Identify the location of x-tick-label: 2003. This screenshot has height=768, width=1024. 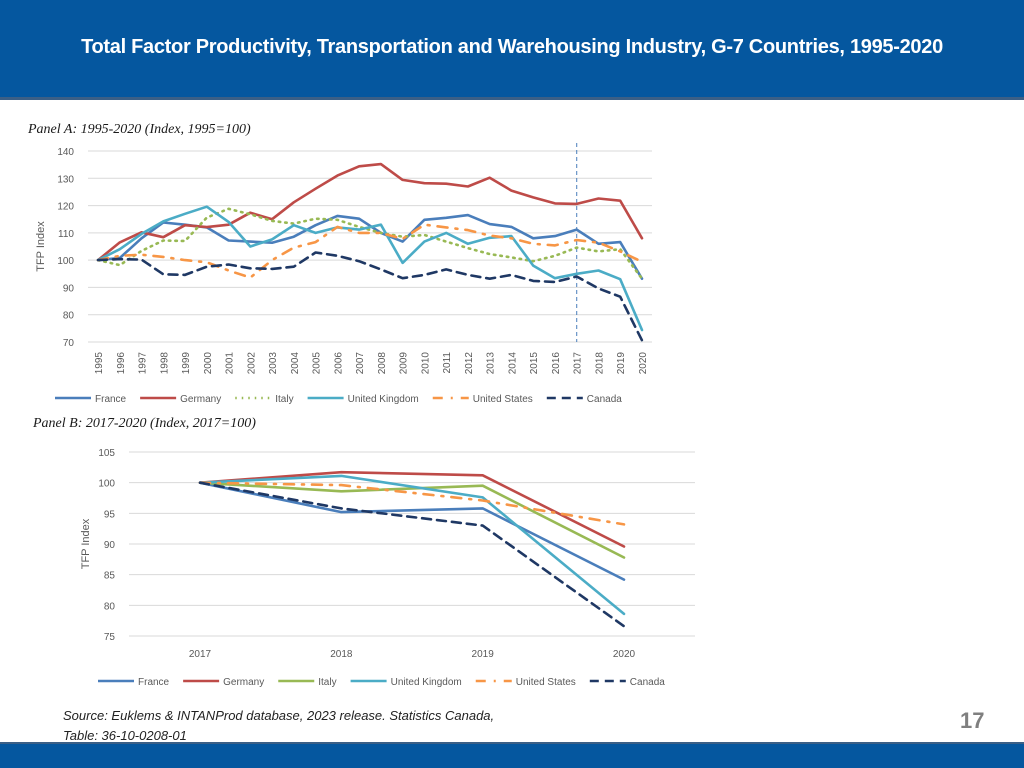
(273, 363).